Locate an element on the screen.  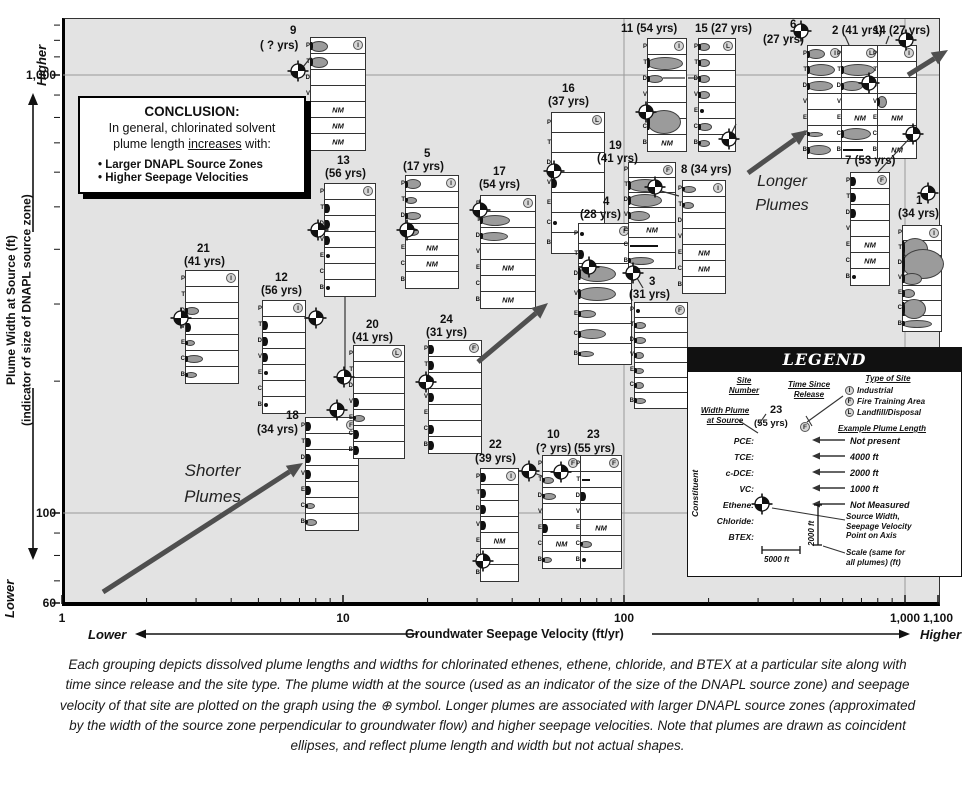
legend-type-of-site-heading: Type of Site is located at coordinates (888, 378).